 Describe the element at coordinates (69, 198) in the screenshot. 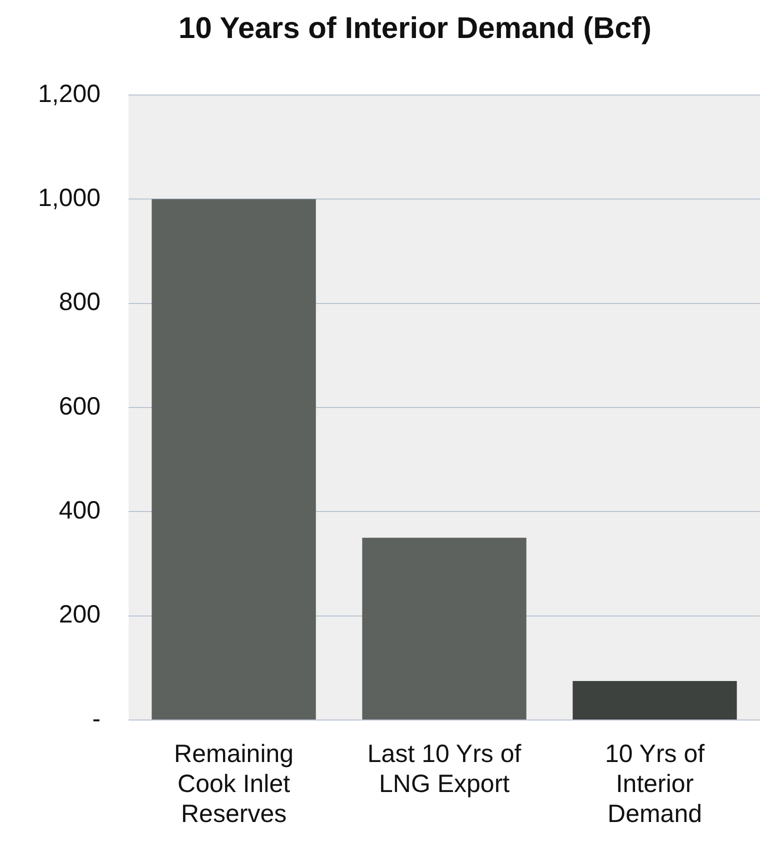

I see `y-tick-label: 1,000` at that location.